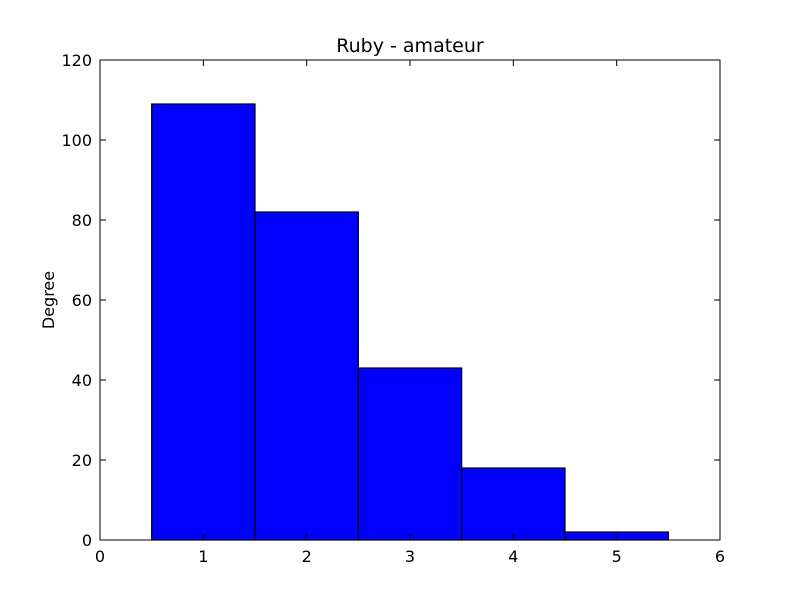 The image size is (800, 600). Describe the element at coordinates (410, 556) in the screenshot. I see `x-tick-label: 3` at that location.